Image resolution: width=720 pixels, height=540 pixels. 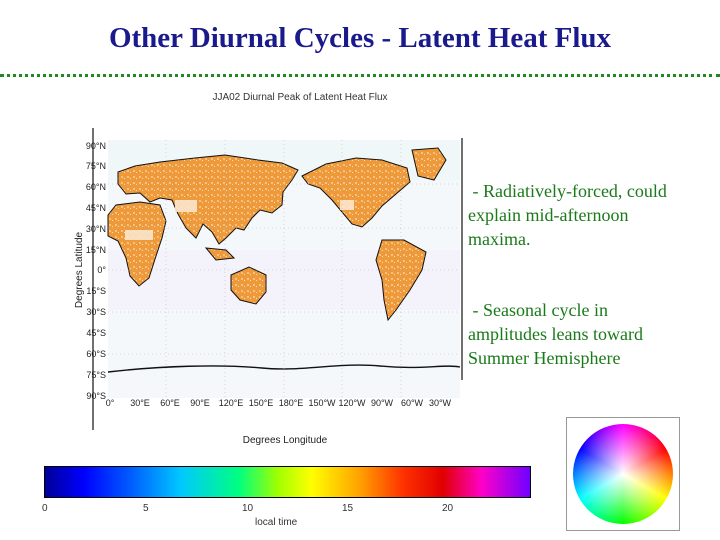 I want to click on color-wheel-legend, so click(x=623, y=474).